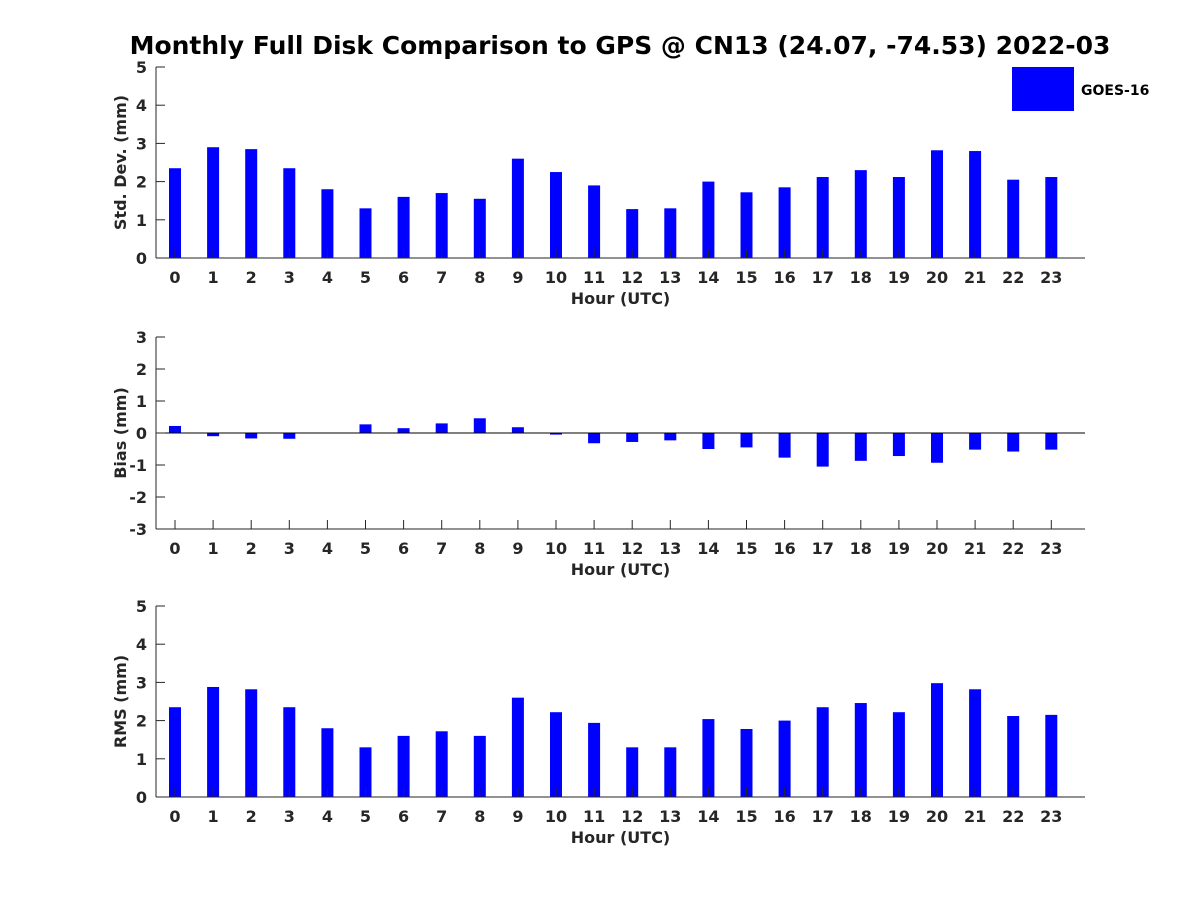  I want to click on x-tick-label-bias-19: 19, so click(899, 548).